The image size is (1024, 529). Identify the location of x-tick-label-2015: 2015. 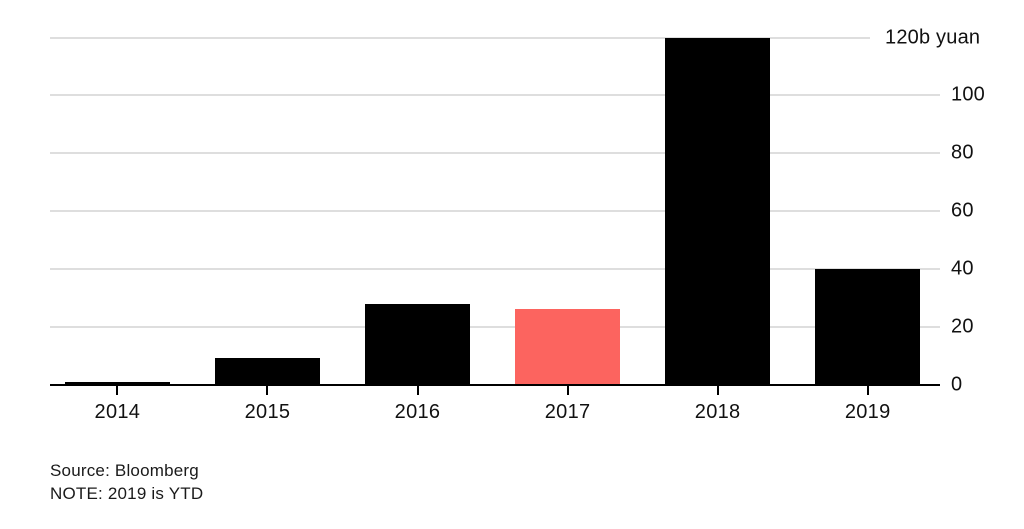
(267, 412).